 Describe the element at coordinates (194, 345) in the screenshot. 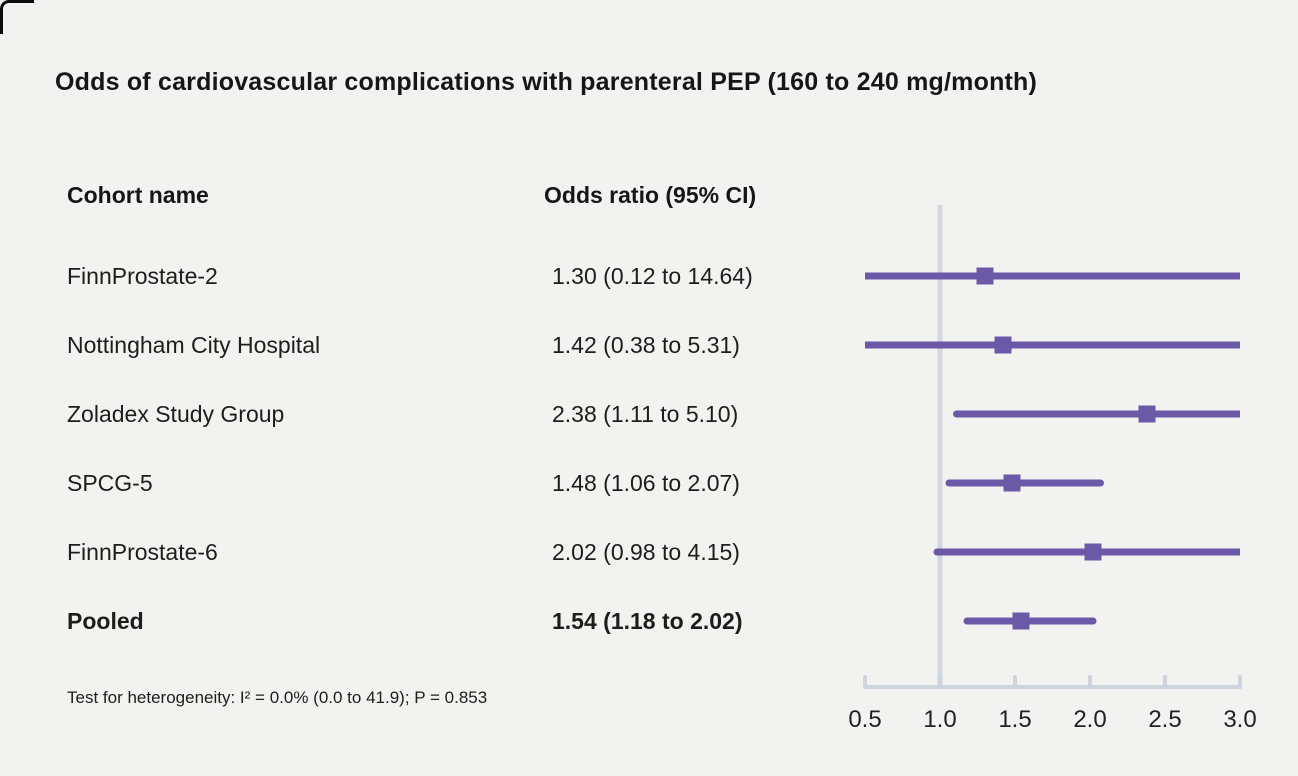

I see `row-label-nottingham: Nottingham City Hospital` at that location.